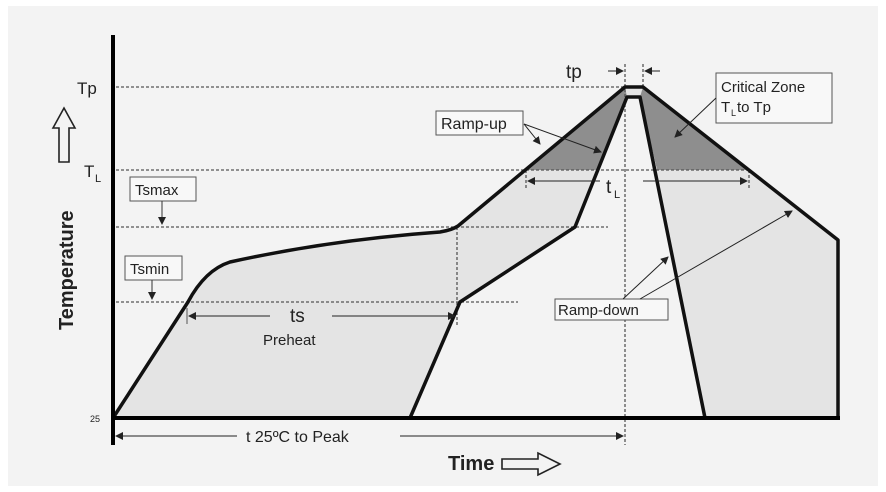  I want to click on ramp-down-label: Ramp-down, so click(598, 310).